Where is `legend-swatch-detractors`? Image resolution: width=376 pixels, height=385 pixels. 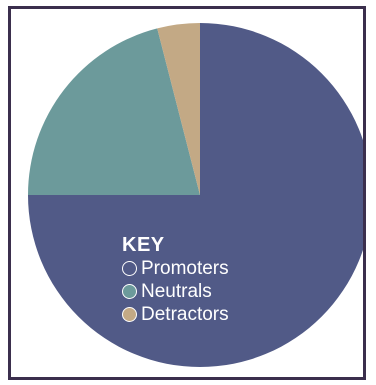 legend-swatch-detractors is located at coordinates (129, 314).